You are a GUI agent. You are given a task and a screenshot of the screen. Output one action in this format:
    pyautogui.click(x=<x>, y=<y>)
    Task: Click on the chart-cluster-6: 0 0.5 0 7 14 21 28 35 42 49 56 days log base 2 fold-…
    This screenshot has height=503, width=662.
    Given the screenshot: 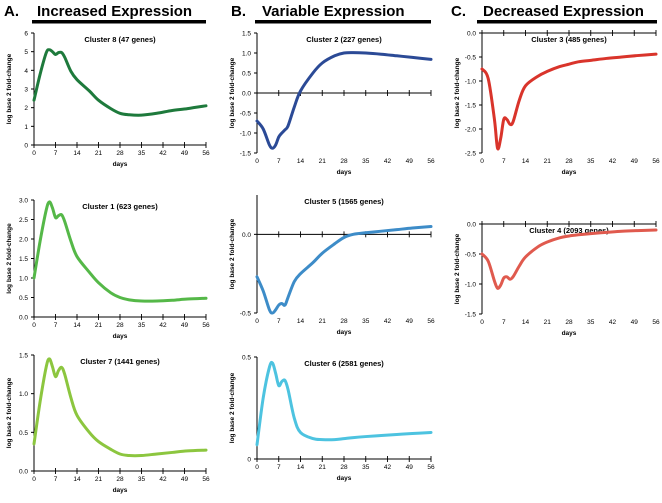 What is the action you would take?
    pyautogui.click(x=332, y=419)
    